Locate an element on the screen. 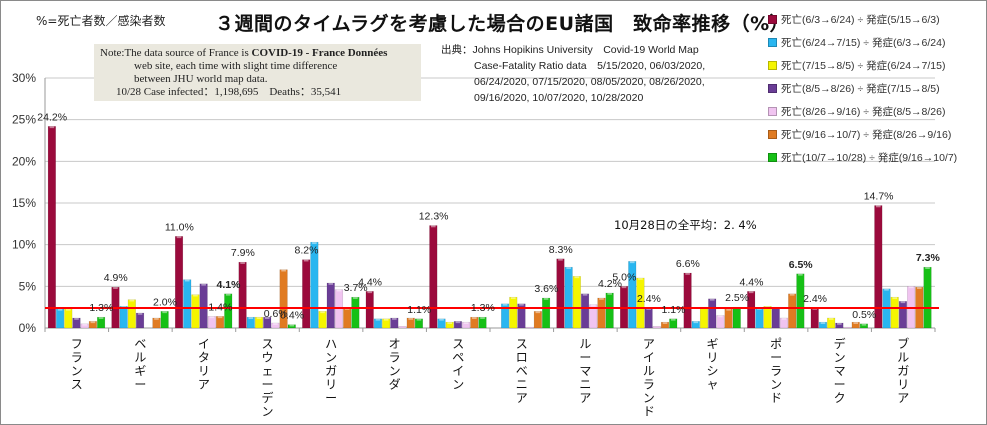 The height and width of the screenshot is (425, 987). x-tick-char: シ is located at coordinates (712, 371).